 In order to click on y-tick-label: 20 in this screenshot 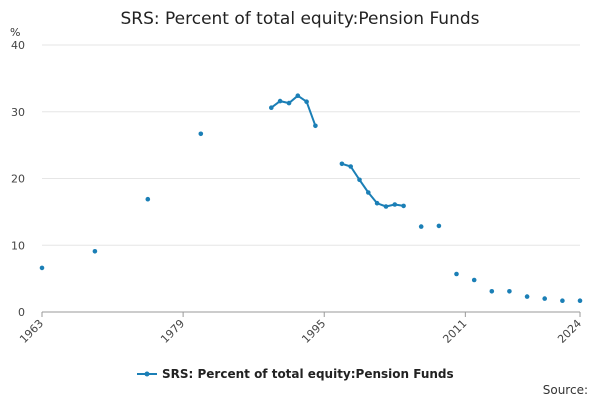, I will do `click(18, 179)`.